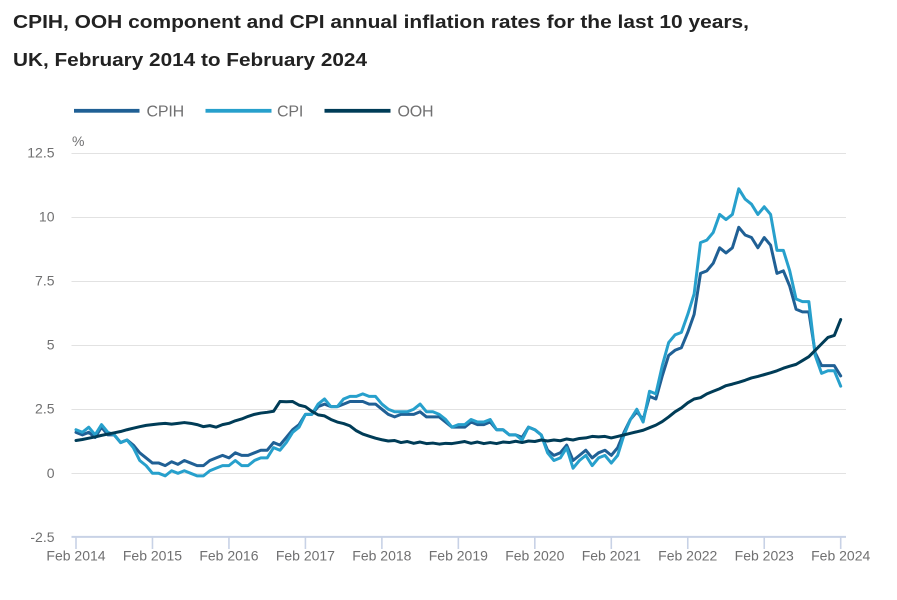 The width and height of the screenshot is (897, 600). I want to click on svg-text: -2.5, so click(42, 537).